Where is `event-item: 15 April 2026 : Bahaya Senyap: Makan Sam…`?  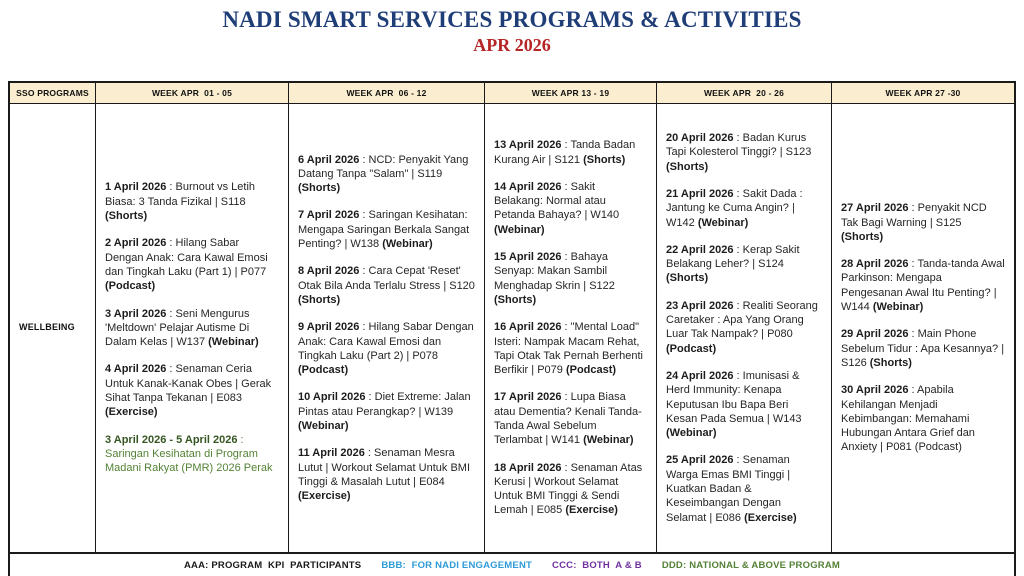 event-item: 15 April 2026 : Bahaya Senyap: Makan Sam… is located at coordinates (554, 278).